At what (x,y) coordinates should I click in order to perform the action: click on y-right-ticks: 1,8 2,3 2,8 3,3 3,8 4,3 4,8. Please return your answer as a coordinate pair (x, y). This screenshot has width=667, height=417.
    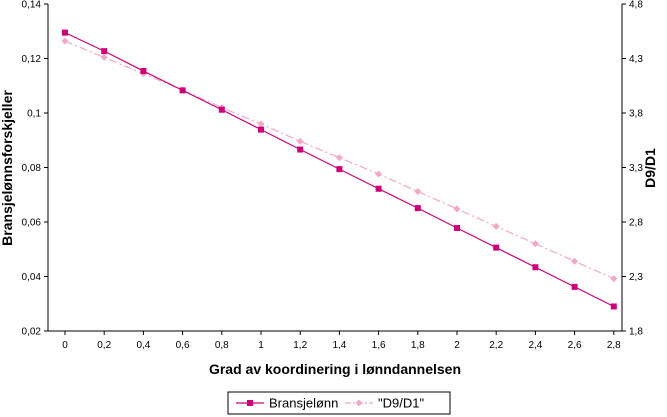
    Looking at the image, I should click on (632, 169).